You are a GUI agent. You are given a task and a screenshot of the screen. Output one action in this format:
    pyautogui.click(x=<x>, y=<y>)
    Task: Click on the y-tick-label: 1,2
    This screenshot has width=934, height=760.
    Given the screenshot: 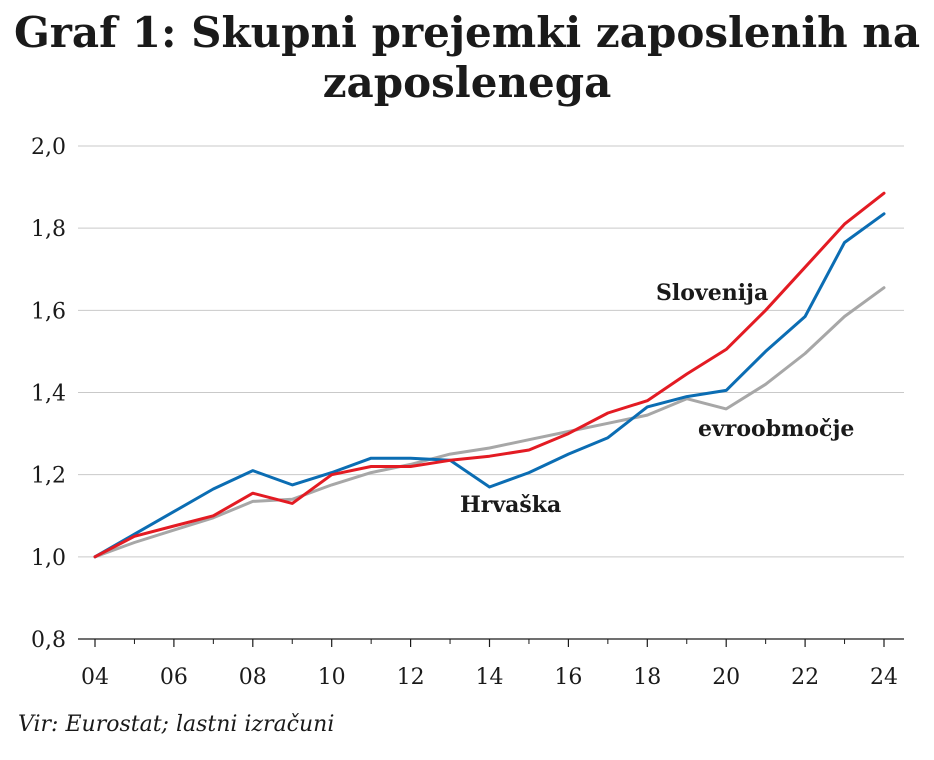 What is the action you would take?
    pyautogui.click(x=48, y=476)
    